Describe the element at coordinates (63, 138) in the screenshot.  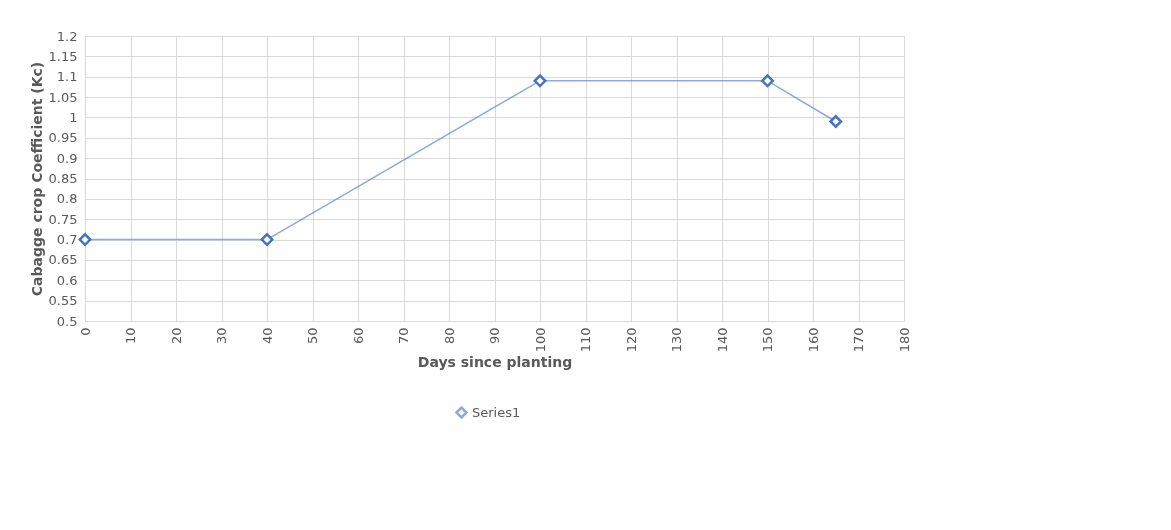
I see `y-tick-label: 0.95` at that location.